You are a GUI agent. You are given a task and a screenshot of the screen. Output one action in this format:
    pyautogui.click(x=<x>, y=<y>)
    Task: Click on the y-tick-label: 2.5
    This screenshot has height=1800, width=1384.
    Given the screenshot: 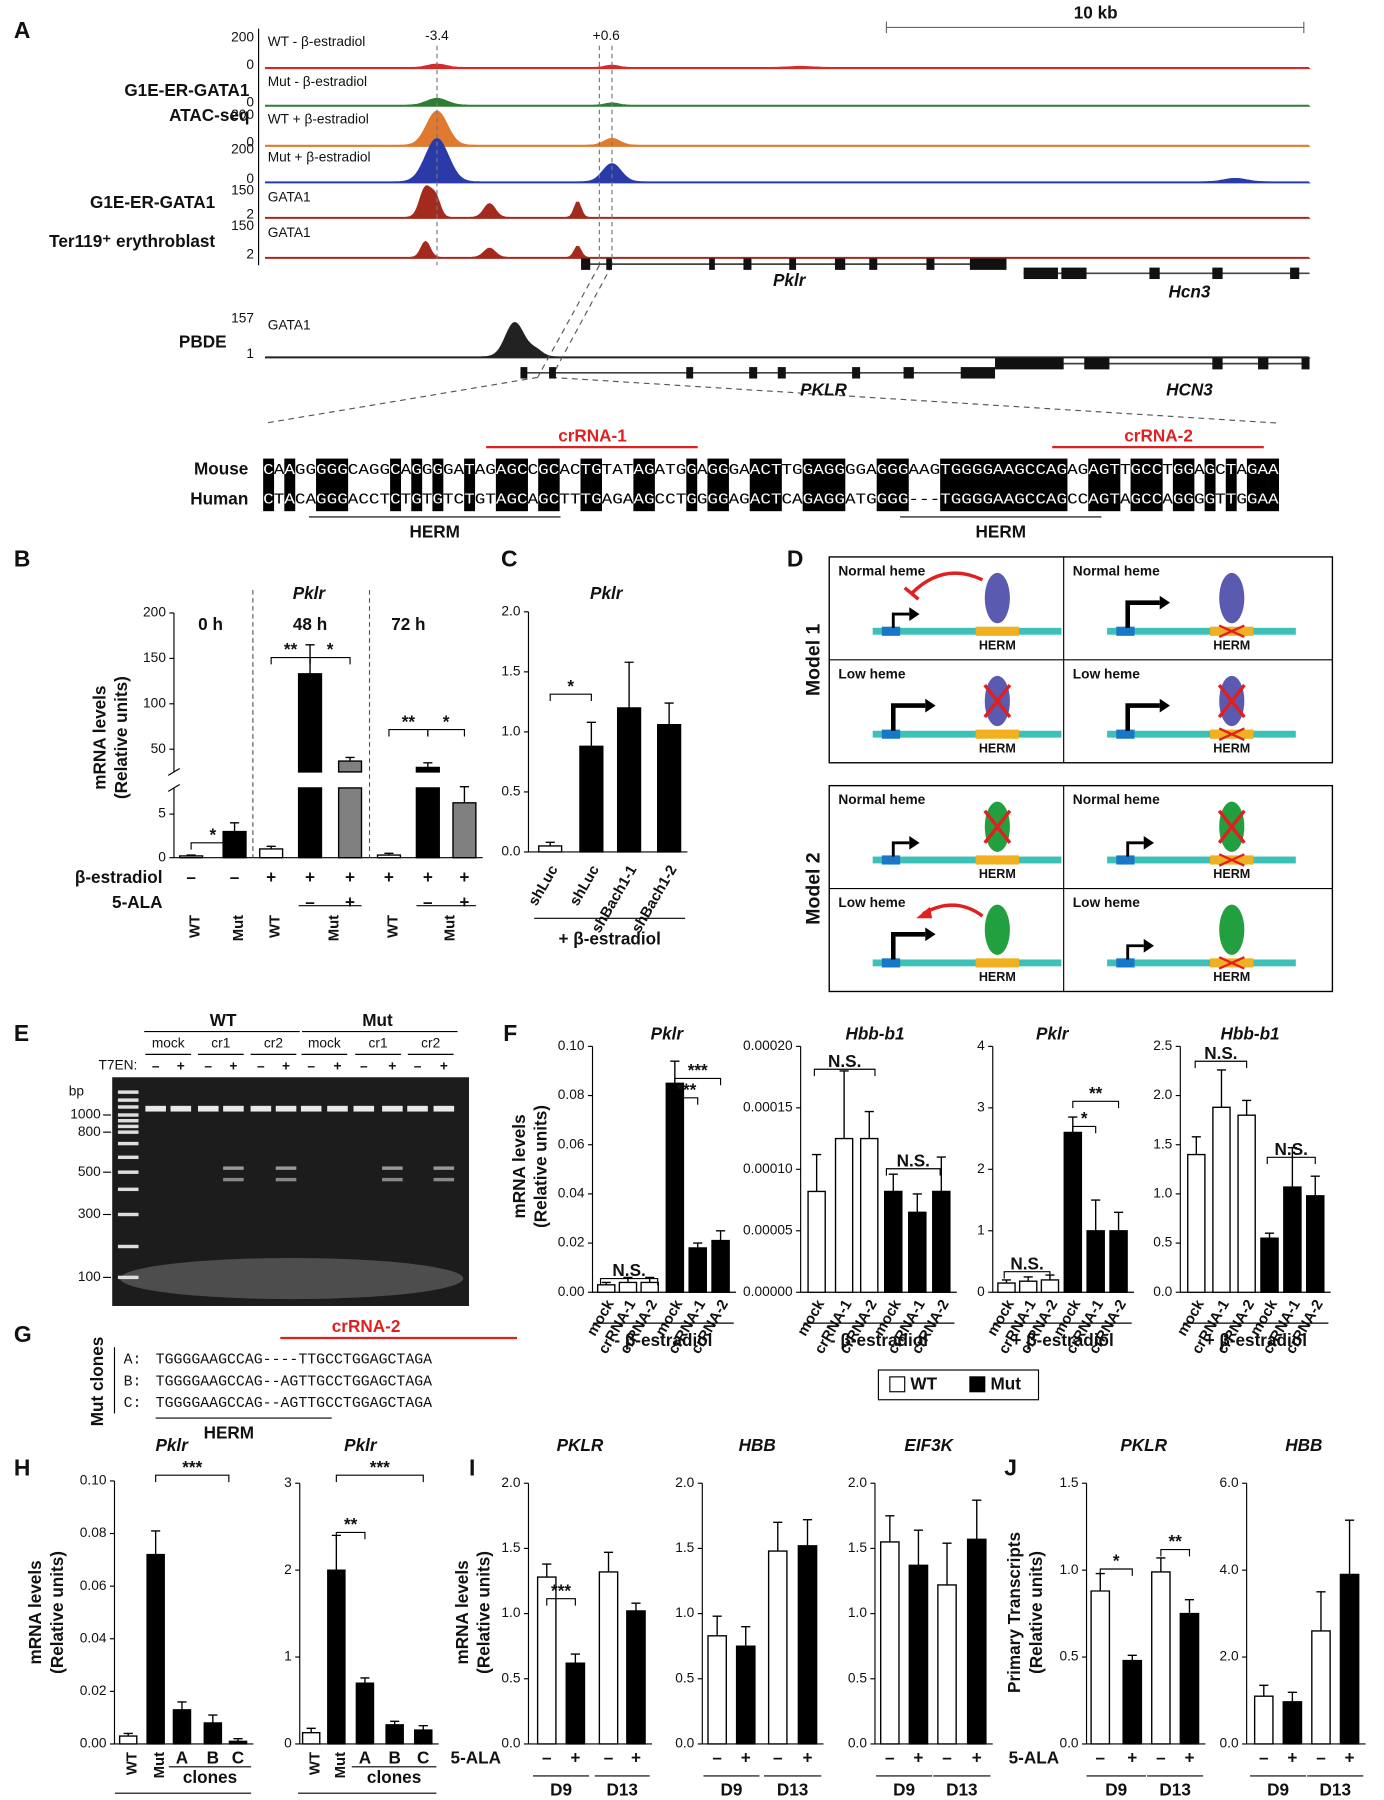 What is the action you would take?
    pyautogui.click(x=1162, y=1045)
    